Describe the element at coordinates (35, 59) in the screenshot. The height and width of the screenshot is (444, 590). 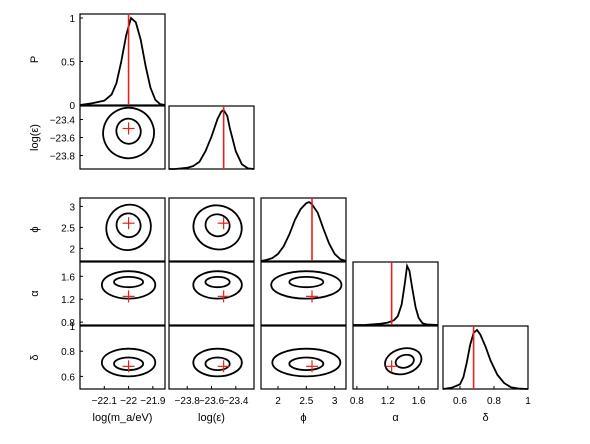
I see `y-axis-label: P` at that location.